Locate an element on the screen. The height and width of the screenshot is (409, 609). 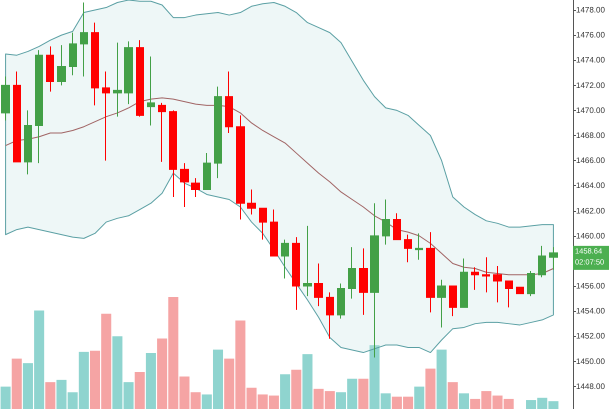
y-tick-label: 1462.00 is located at coordinates (591, 211).